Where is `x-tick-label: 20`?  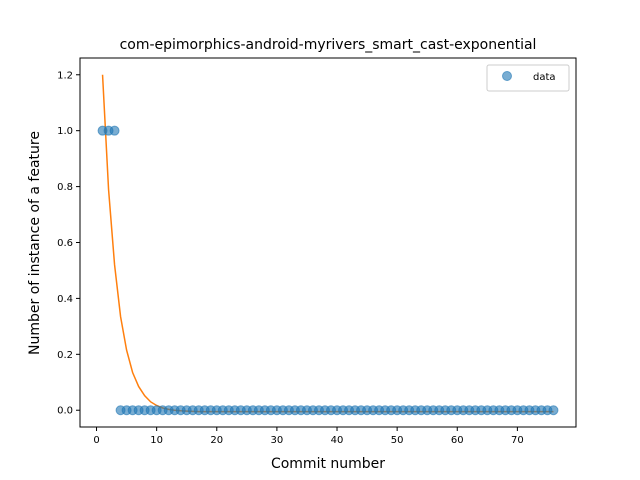 x-tick-label: 20 is located at coordinates (216, 440).